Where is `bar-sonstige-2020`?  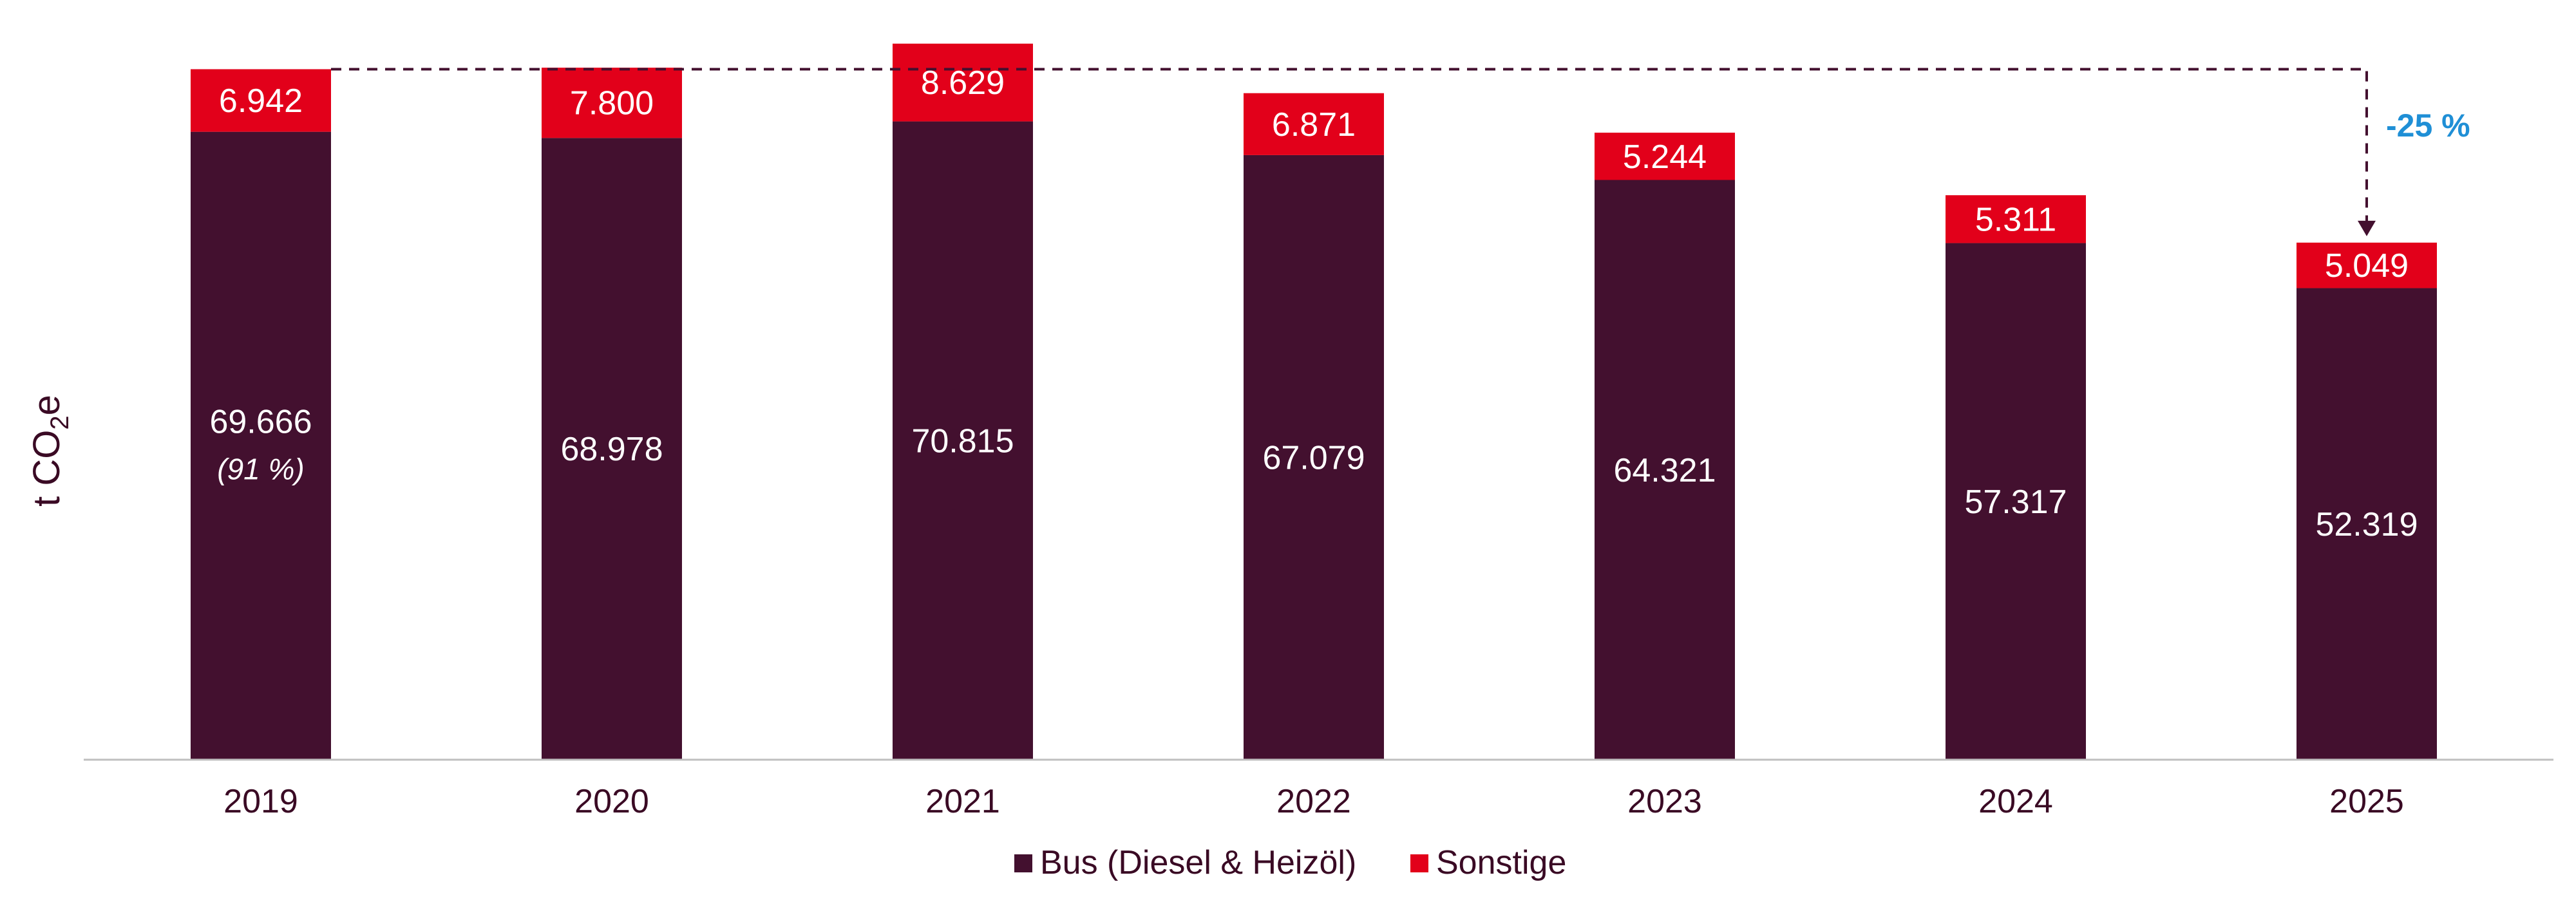
bar-sonstige-2020 is located at coordinates (612, 103).